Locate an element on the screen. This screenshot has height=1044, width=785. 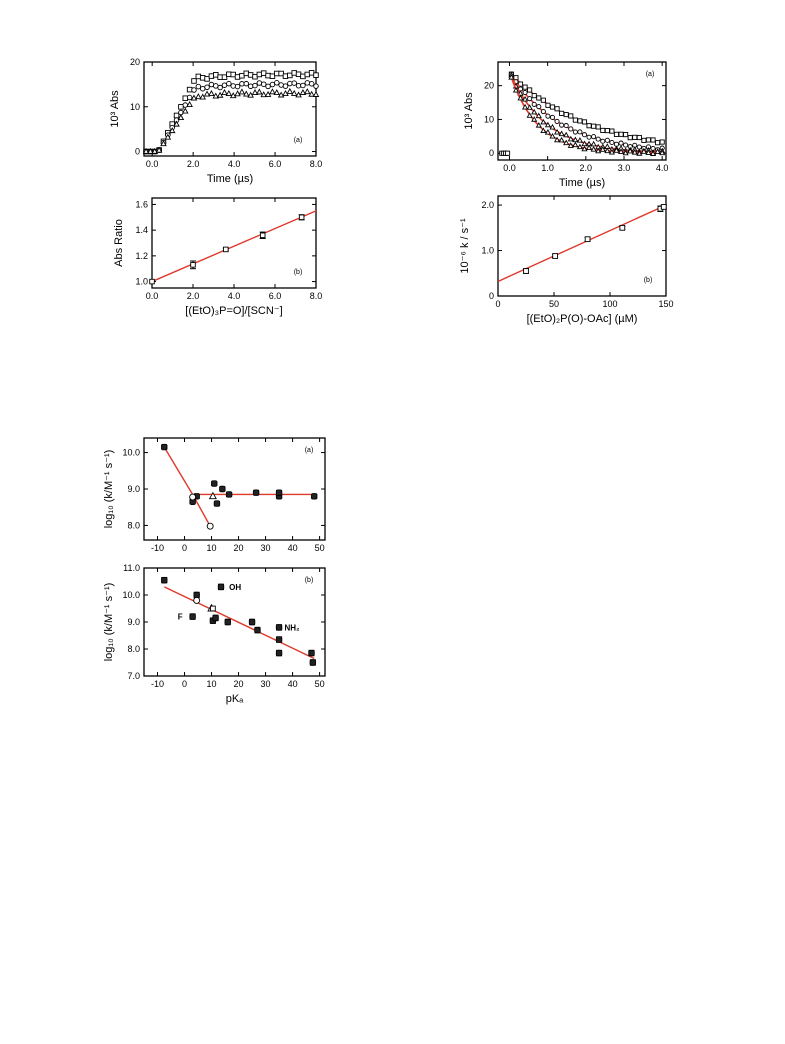
y-tick-label: 9.0 is located at coordinates (133, 622).